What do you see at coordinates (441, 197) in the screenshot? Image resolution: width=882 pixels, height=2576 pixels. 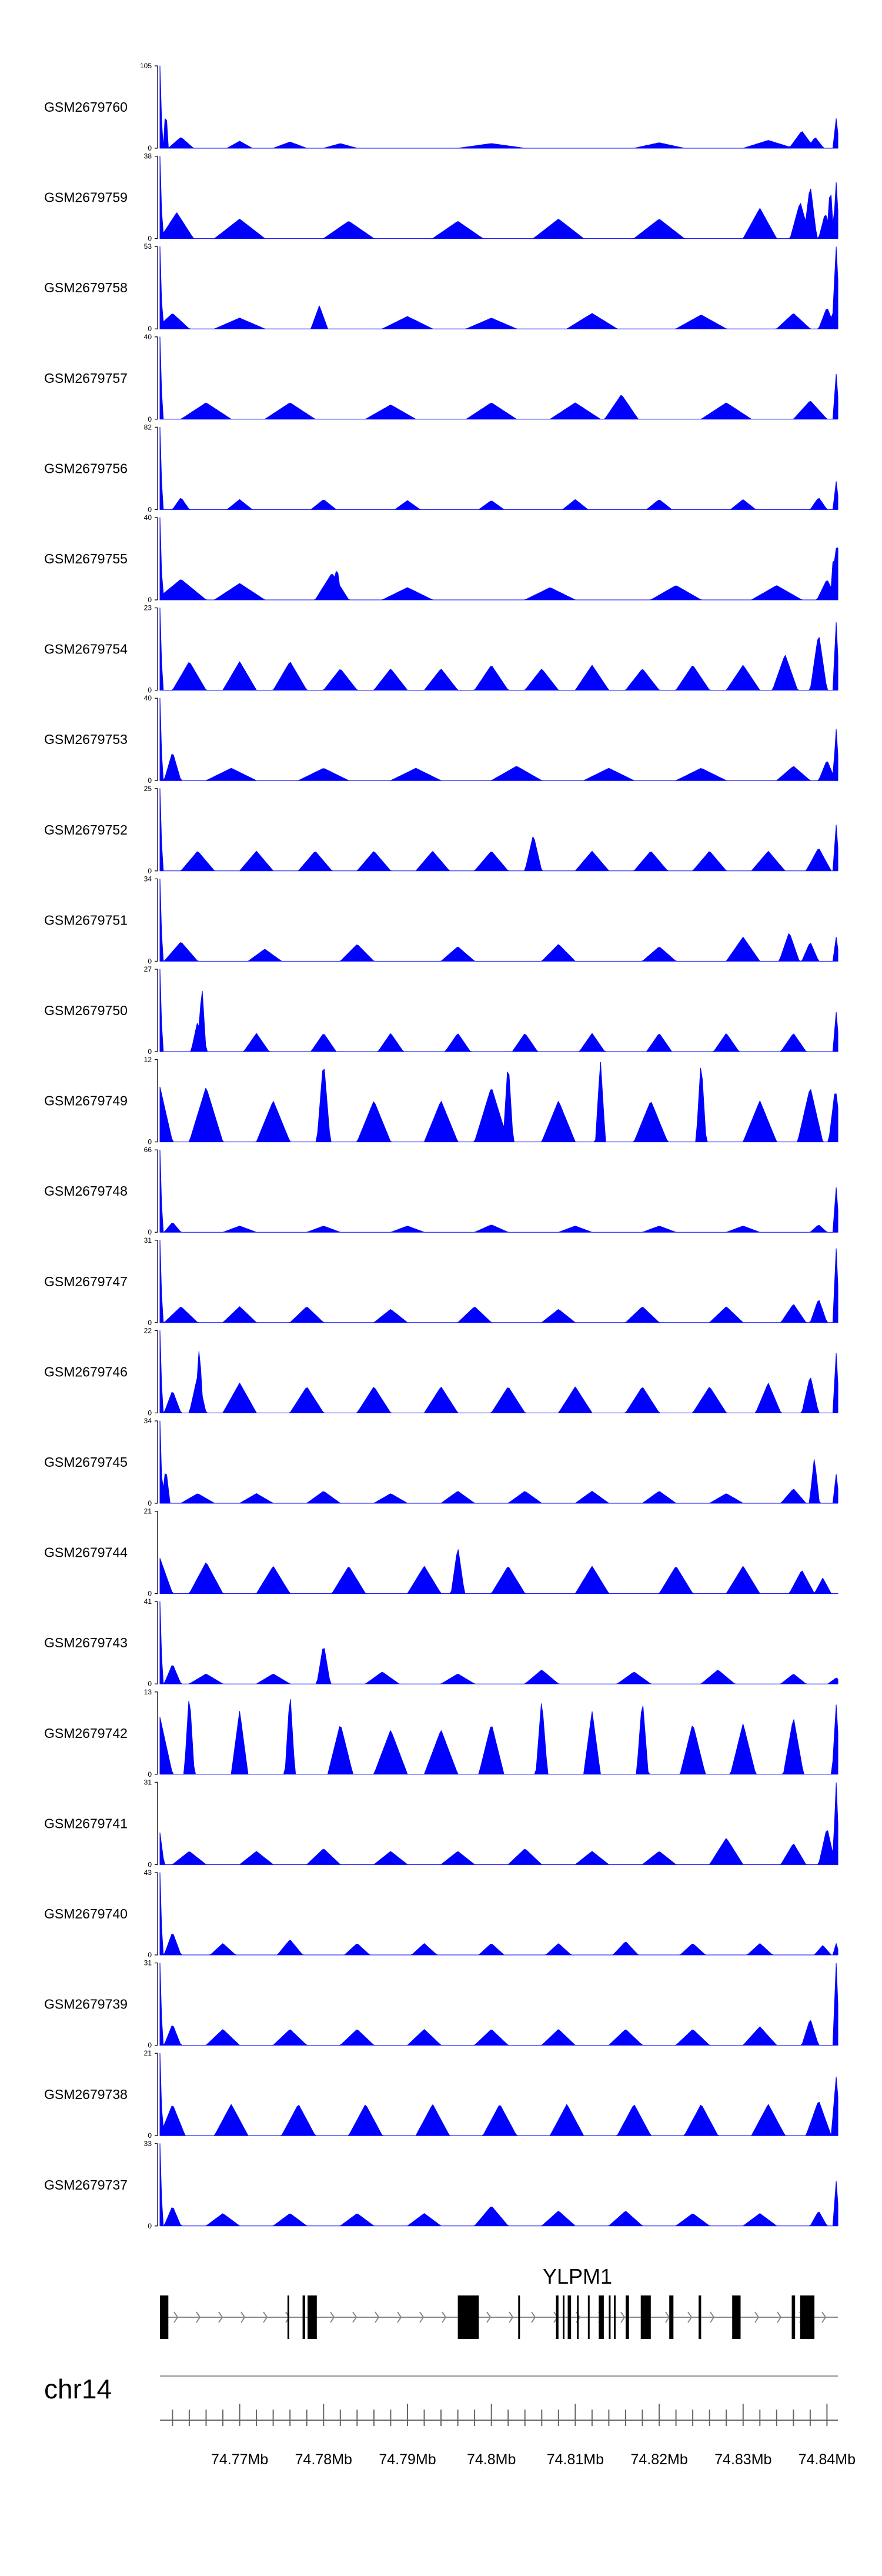 I see `track-GSM2679759: GSM2679759 38 0` at bounding box center [441, 197].